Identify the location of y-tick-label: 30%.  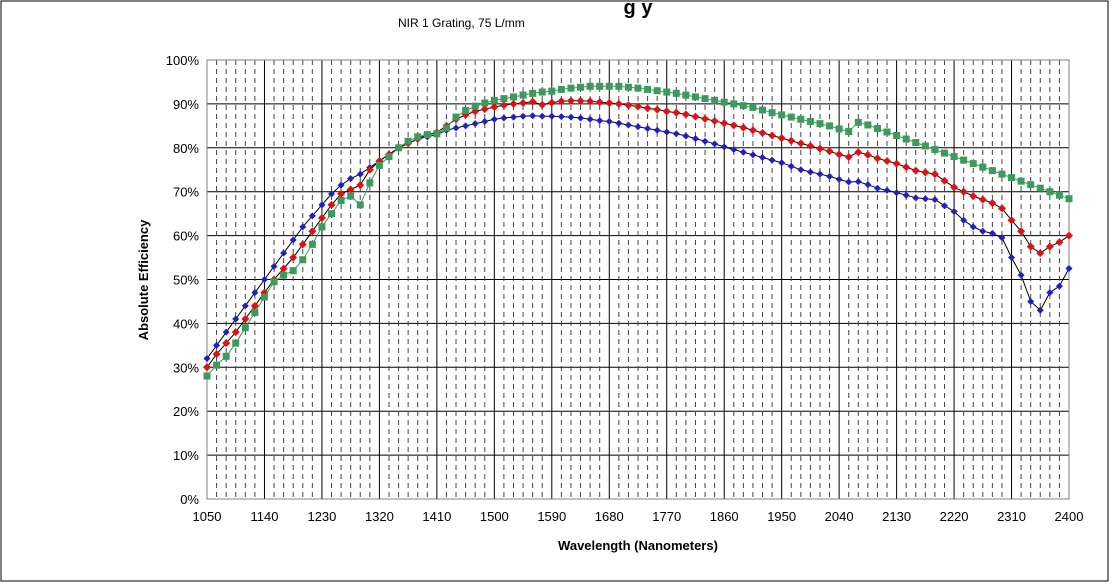
(186, 367).